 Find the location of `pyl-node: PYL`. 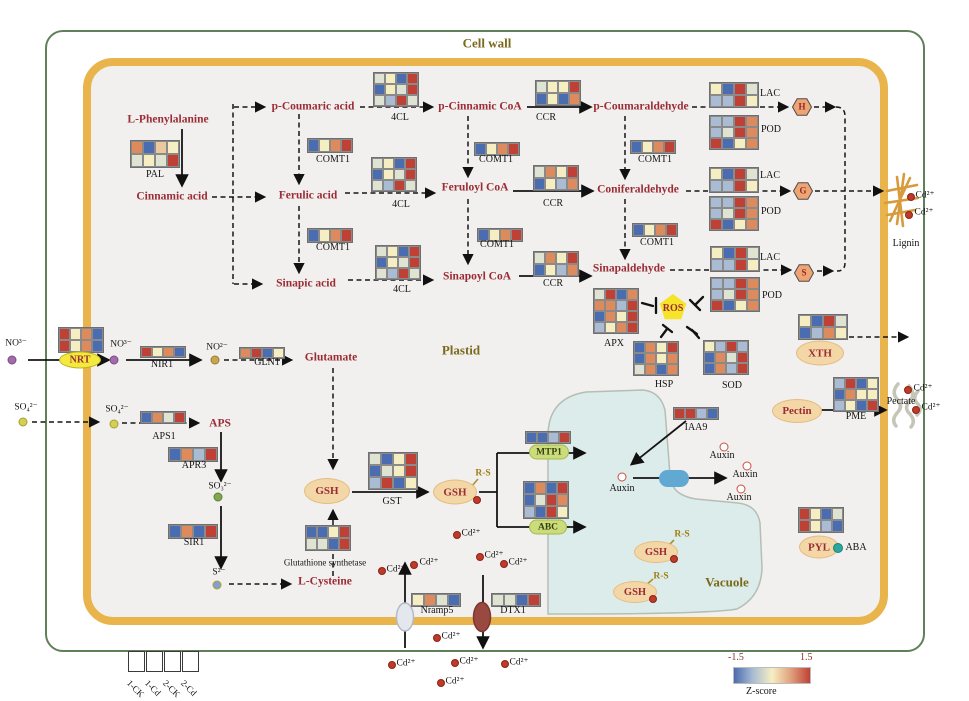

pyl-node: PYL is located at coordinates (819, 547).